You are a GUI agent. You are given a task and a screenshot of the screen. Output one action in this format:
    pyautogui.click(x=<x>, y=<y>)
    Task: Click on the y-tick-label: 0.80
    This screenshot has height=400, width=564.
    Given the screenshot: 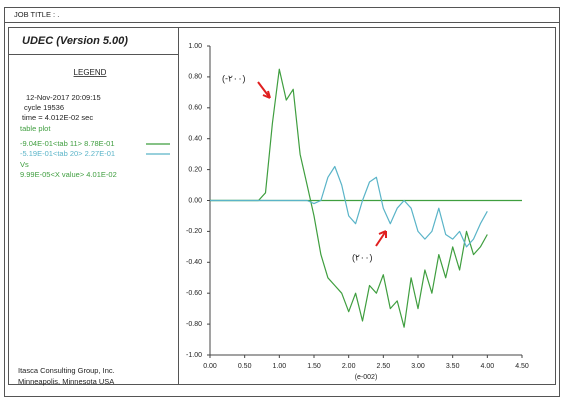 What is the action you would take?
    pyautogui.click(x=195, y=77)
    